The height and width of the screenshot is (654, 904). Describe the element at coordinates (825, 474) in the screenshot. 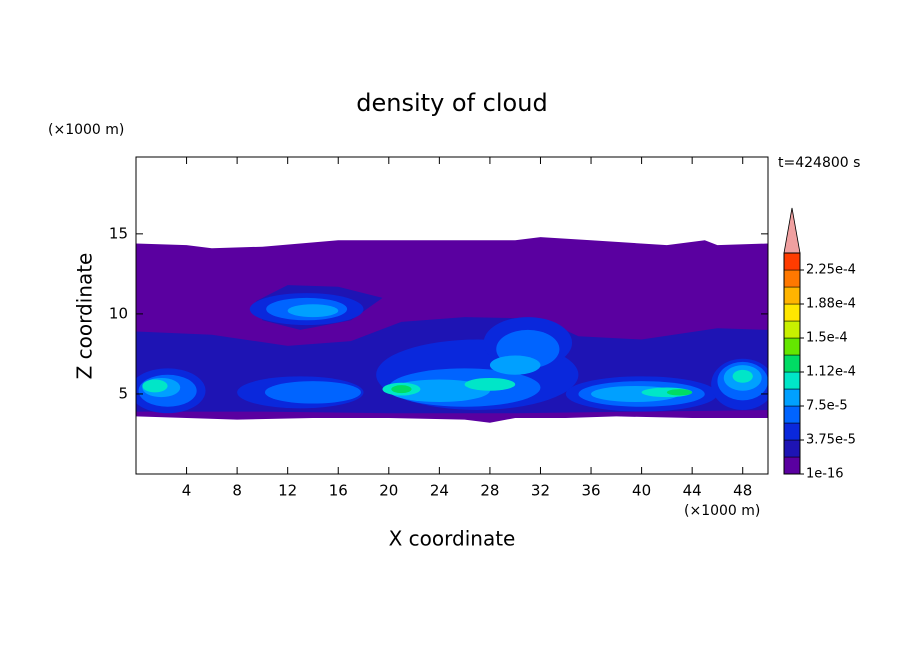

I see `colorbar-label: 1e-16` at that location.